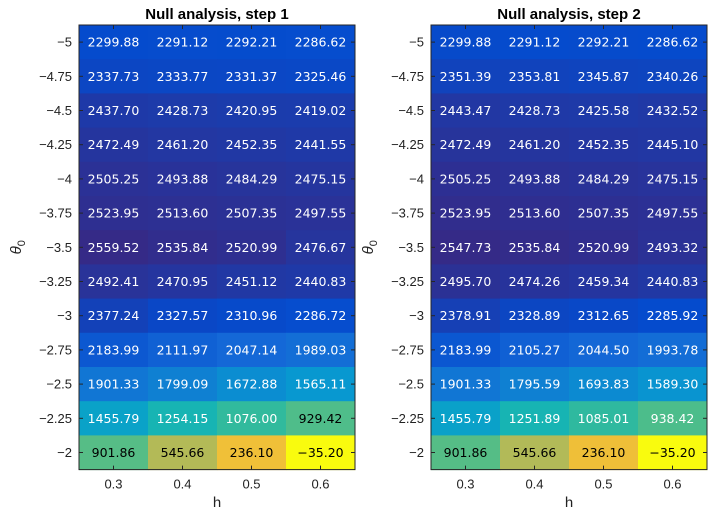 This screenshot has height=507, width=715. Describe the element at coordinates (407, 213) in the screenshot. I see `y-tick-label: −3.75` at that location.